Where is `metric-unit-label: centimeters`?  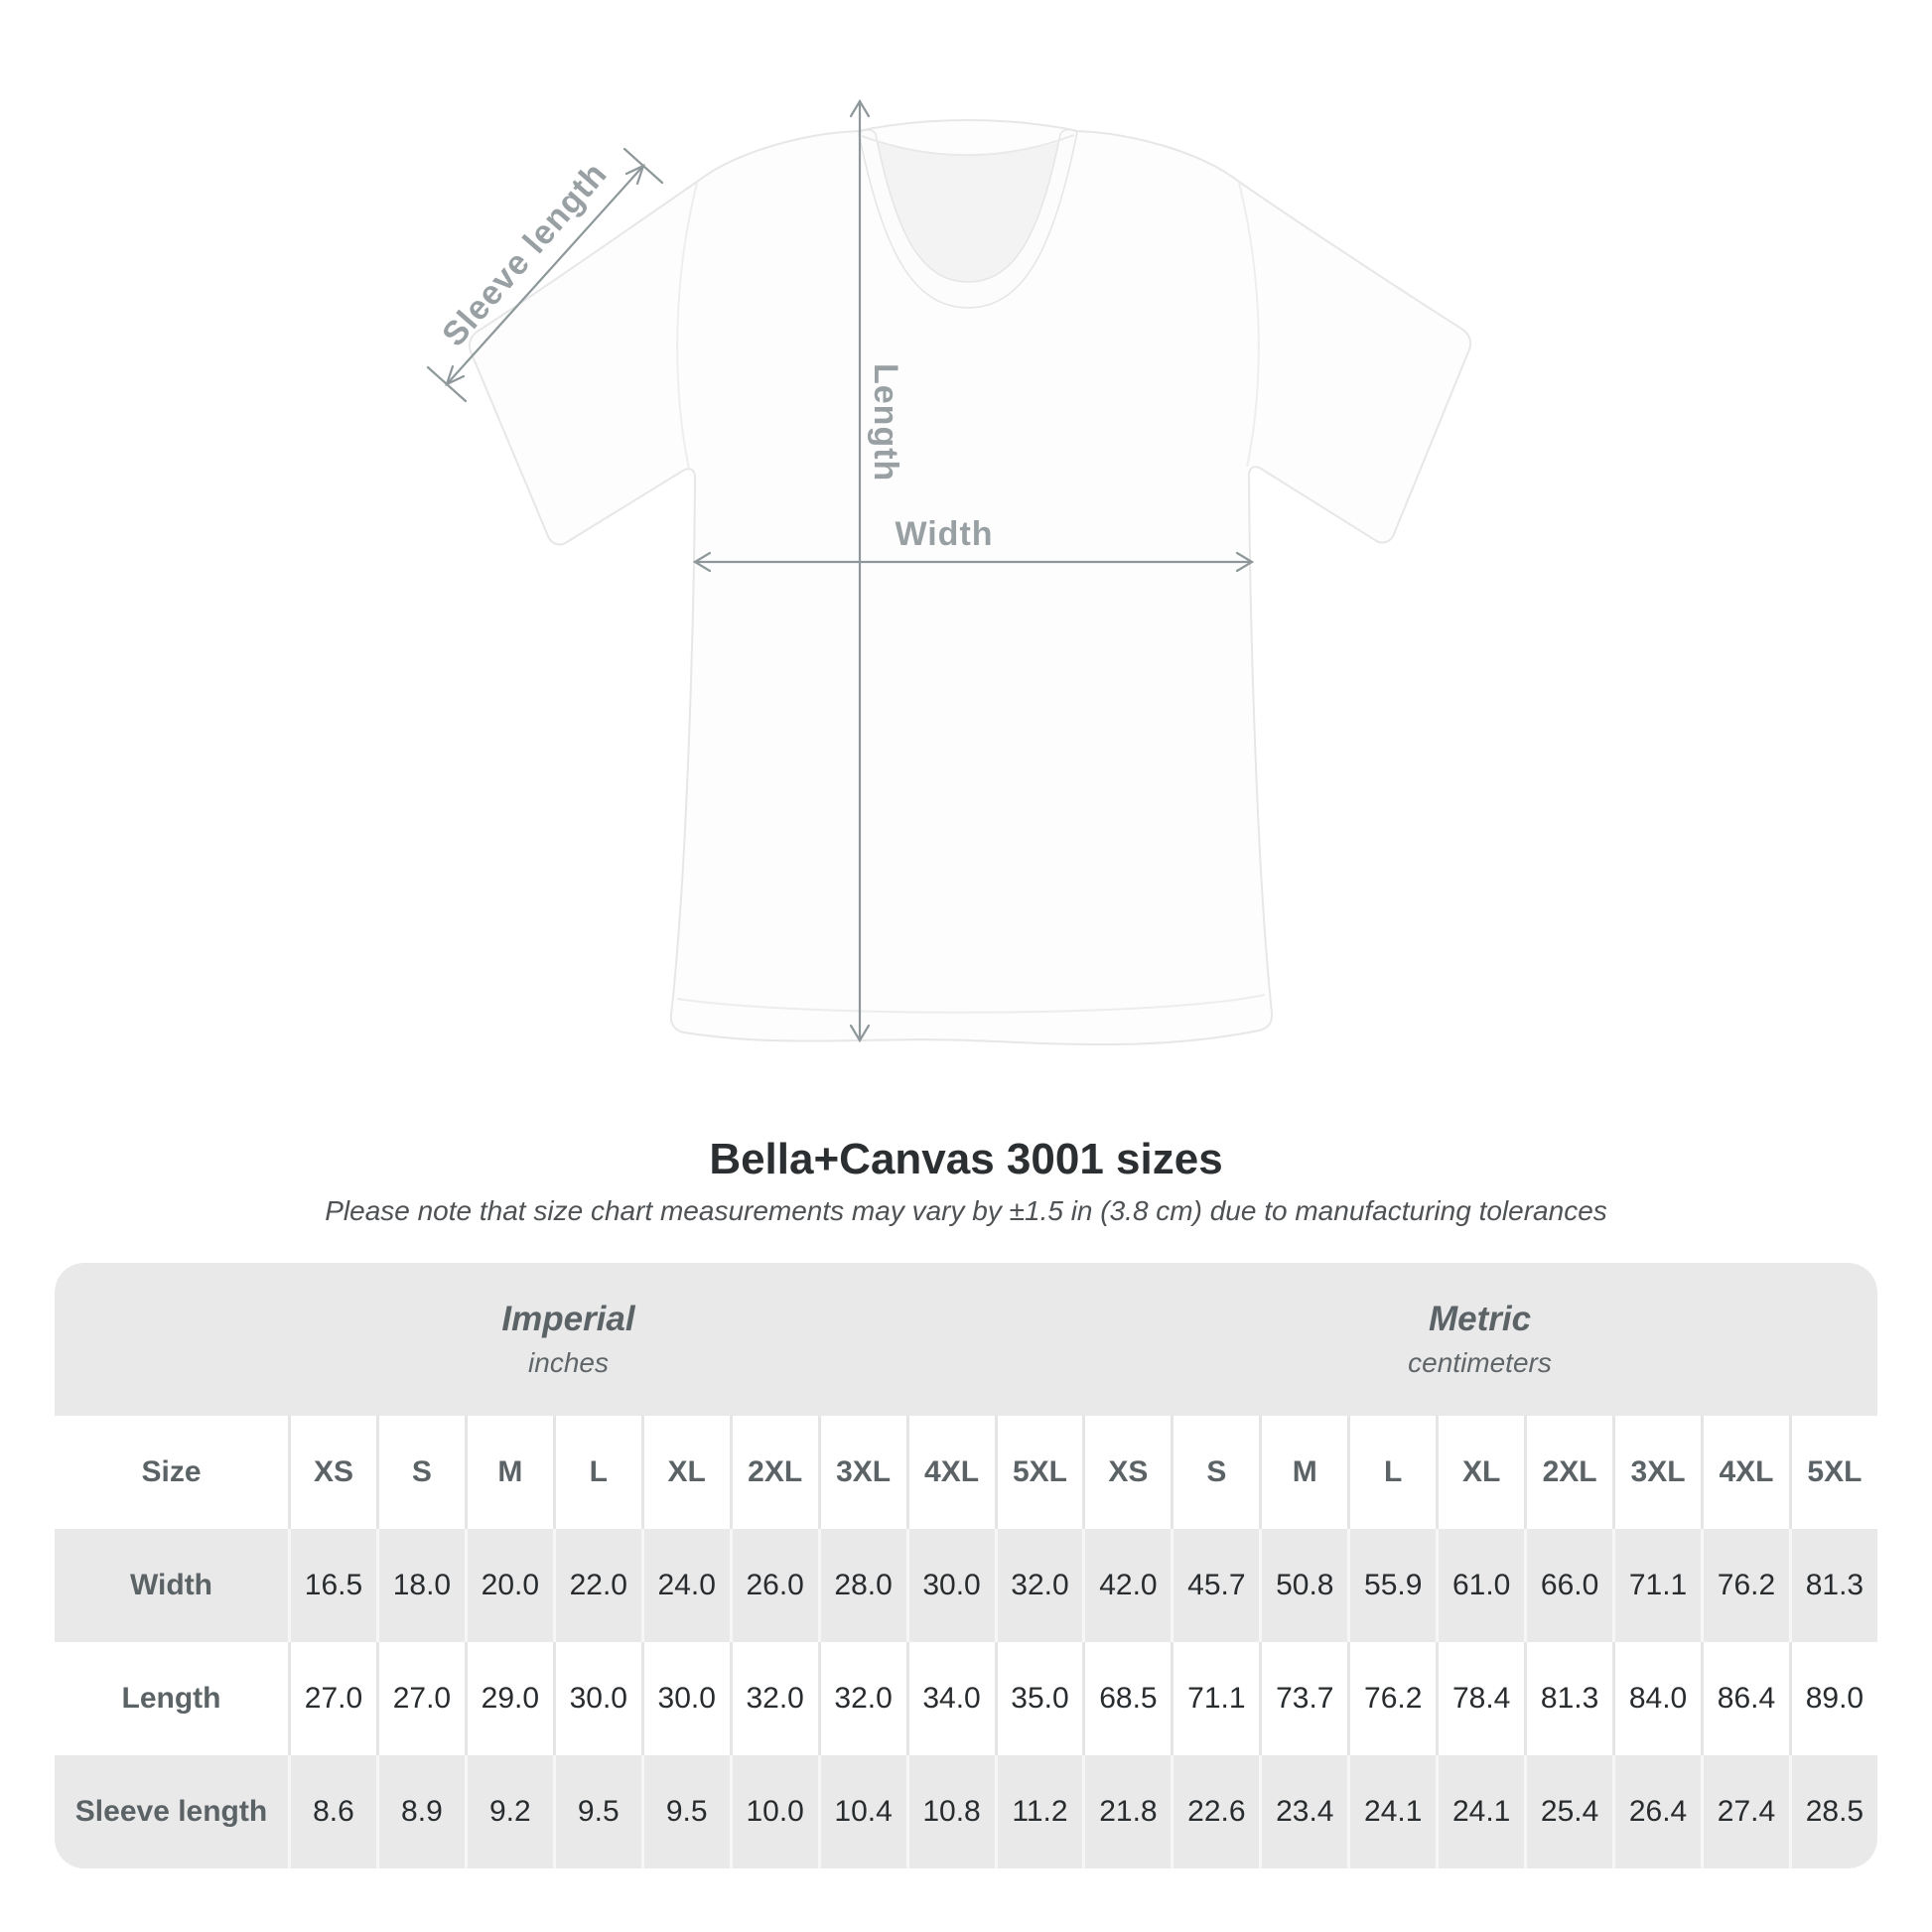
metric-unit-label: centimeters is located at coordinates (1480, 1363).